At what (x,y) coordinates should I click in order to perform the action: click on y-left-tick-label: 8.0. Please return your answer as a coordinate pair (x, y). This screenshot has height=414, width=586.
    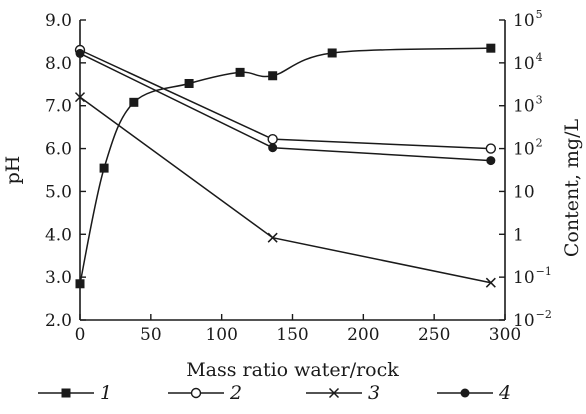
    Looking at the image, I should click on (58, 64).